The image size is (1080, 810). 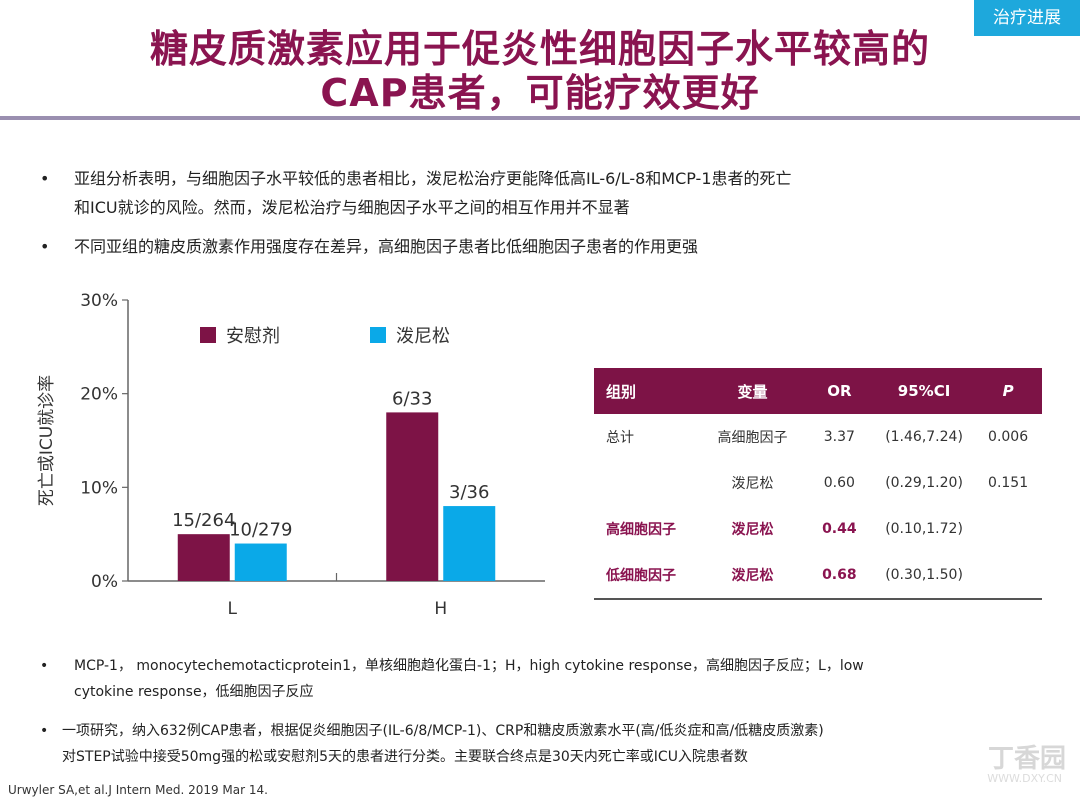 What do you see at coordinates (647, 576) in the screenshot?
I see `cell-group: 低细胞因子` at bounding box center [647, 576].